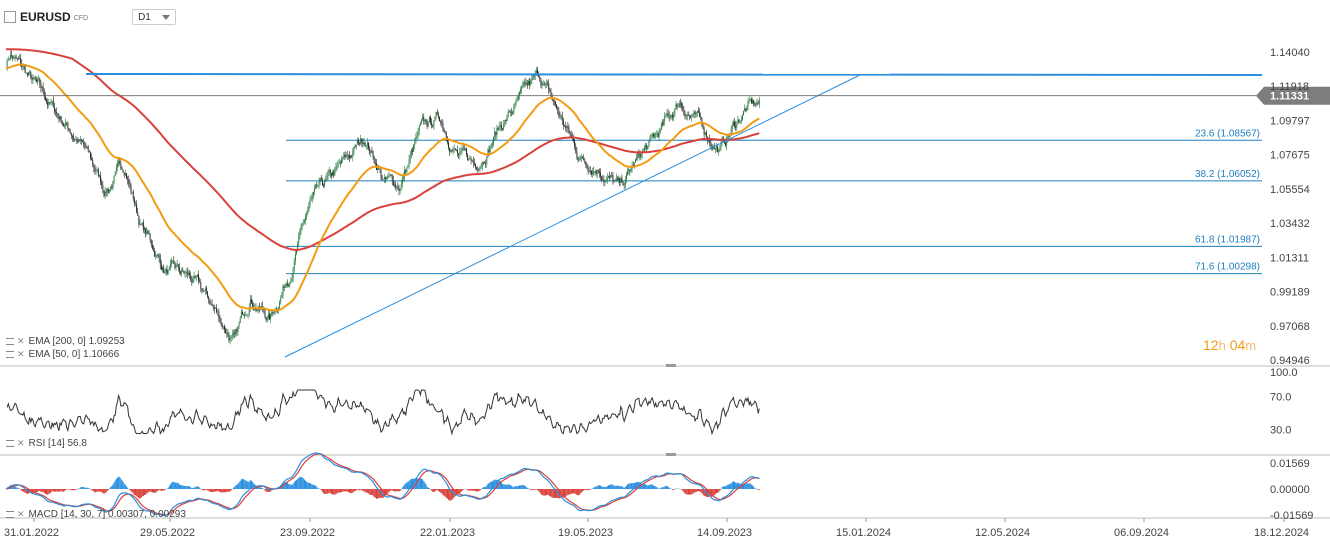 The width and height of the screenshot is (1330, 548). I want to click on indicator-legend-macd: ✕ MACD [14, 30, 7] 0.00307, 0.00293, so click(96, 514).